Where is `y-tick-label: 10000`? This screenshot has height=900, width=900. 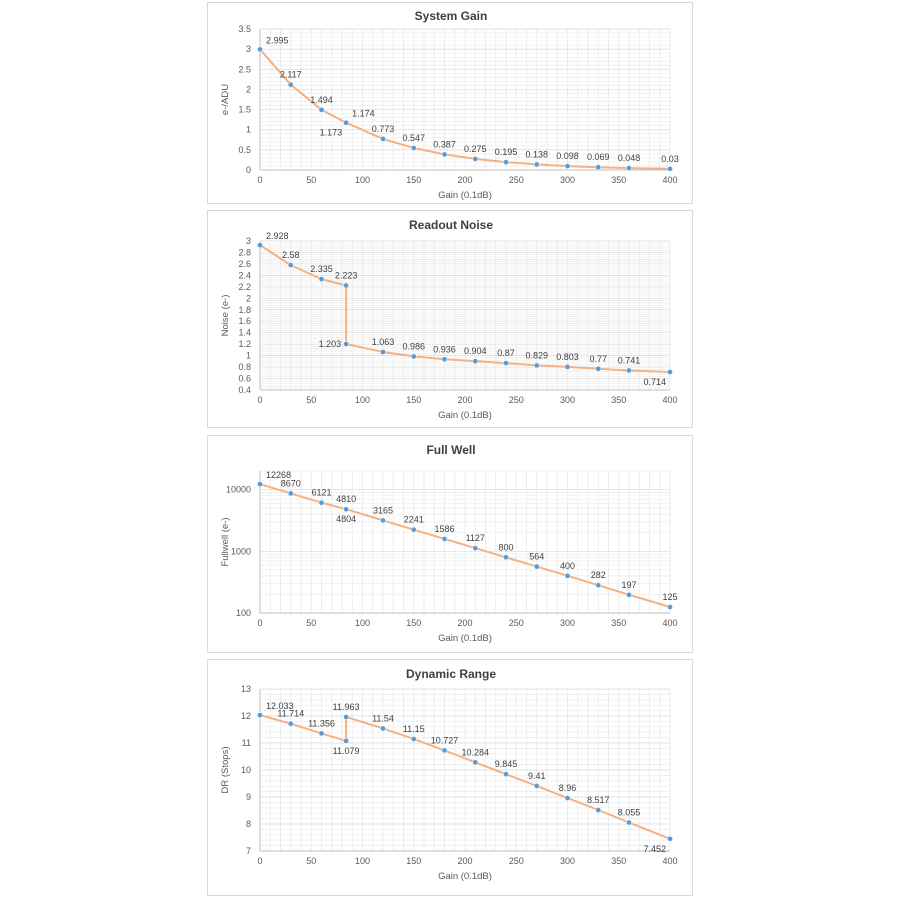 y-tick-label: 10000 is located at coordinates (238, 490).